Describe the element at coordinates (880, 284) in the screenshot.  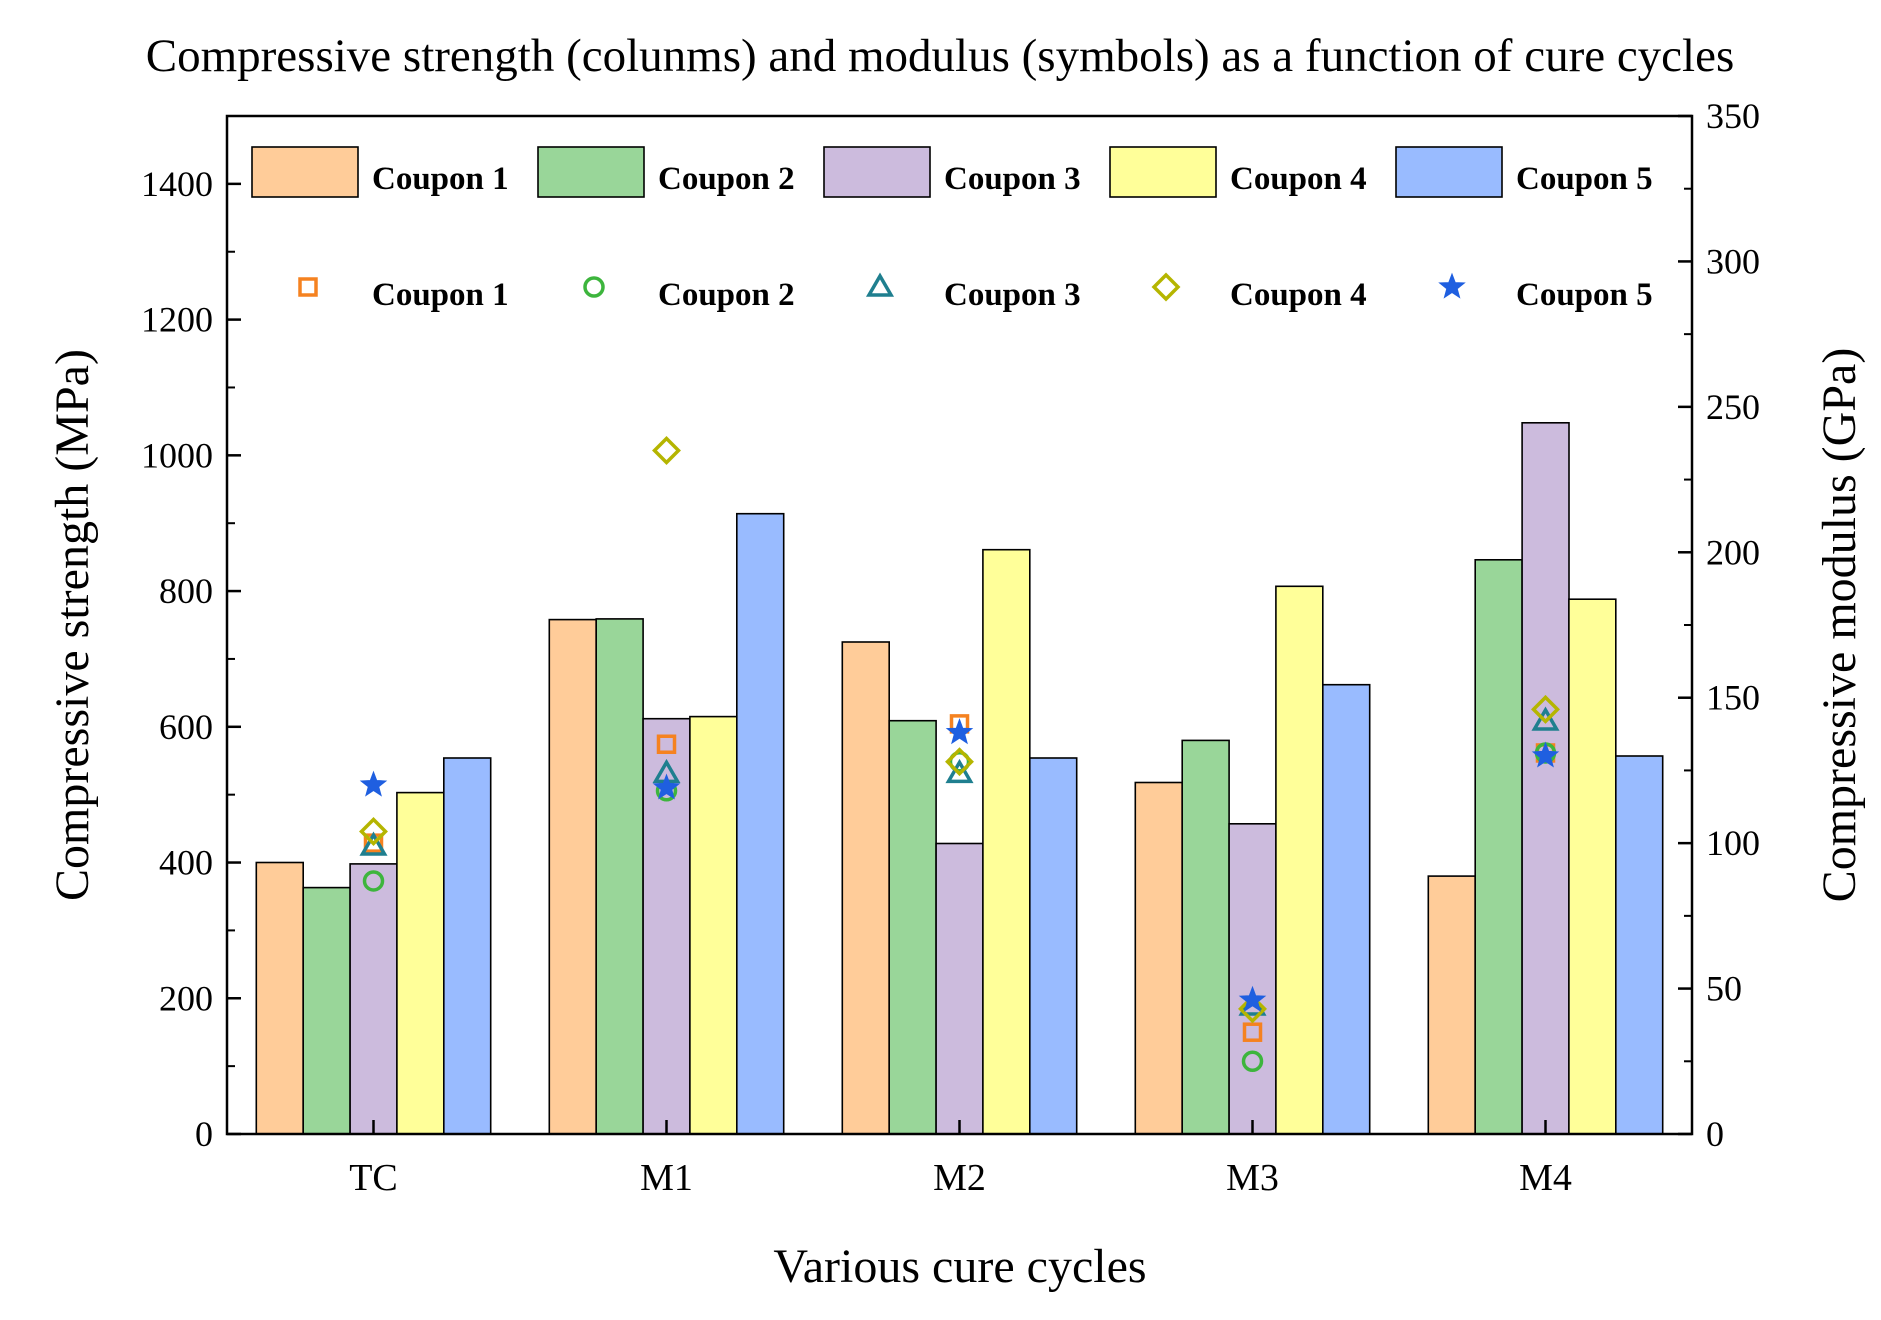
I see `legend-marker-triangle-icon` at that location.